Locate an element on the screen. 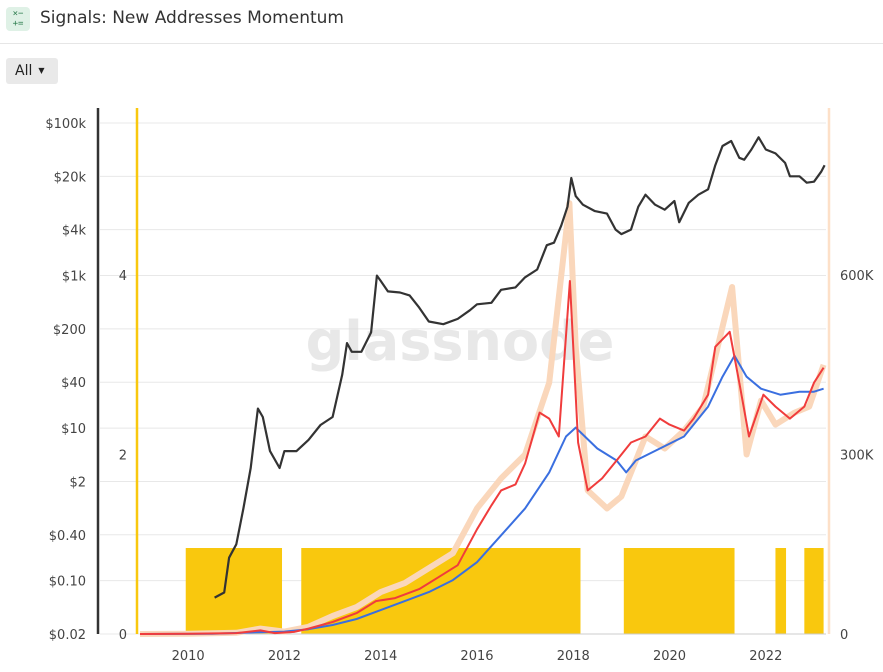 This screenshot has height=672, width=883. price-tick-label: $0.02 is located at coordinates (67, 635).